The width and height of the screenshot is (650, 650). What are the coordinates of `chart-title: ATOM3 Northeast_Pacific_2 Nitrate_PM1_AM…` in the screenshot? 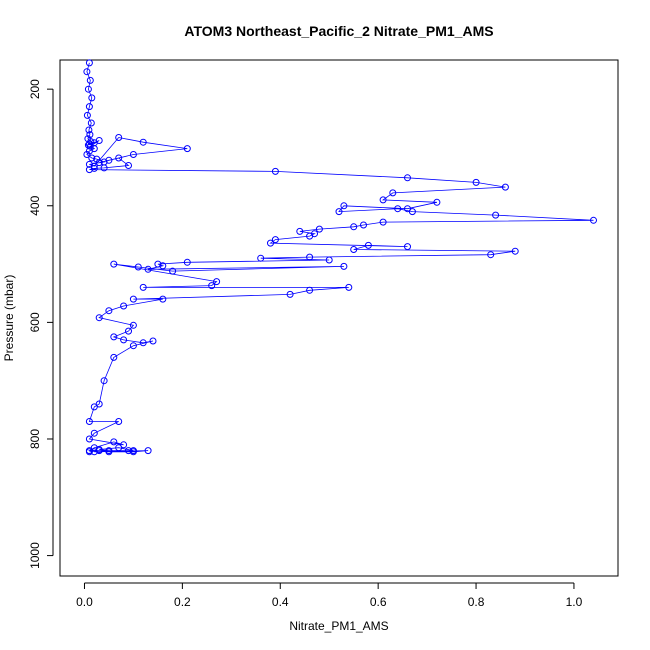 It's located at (338, 31).